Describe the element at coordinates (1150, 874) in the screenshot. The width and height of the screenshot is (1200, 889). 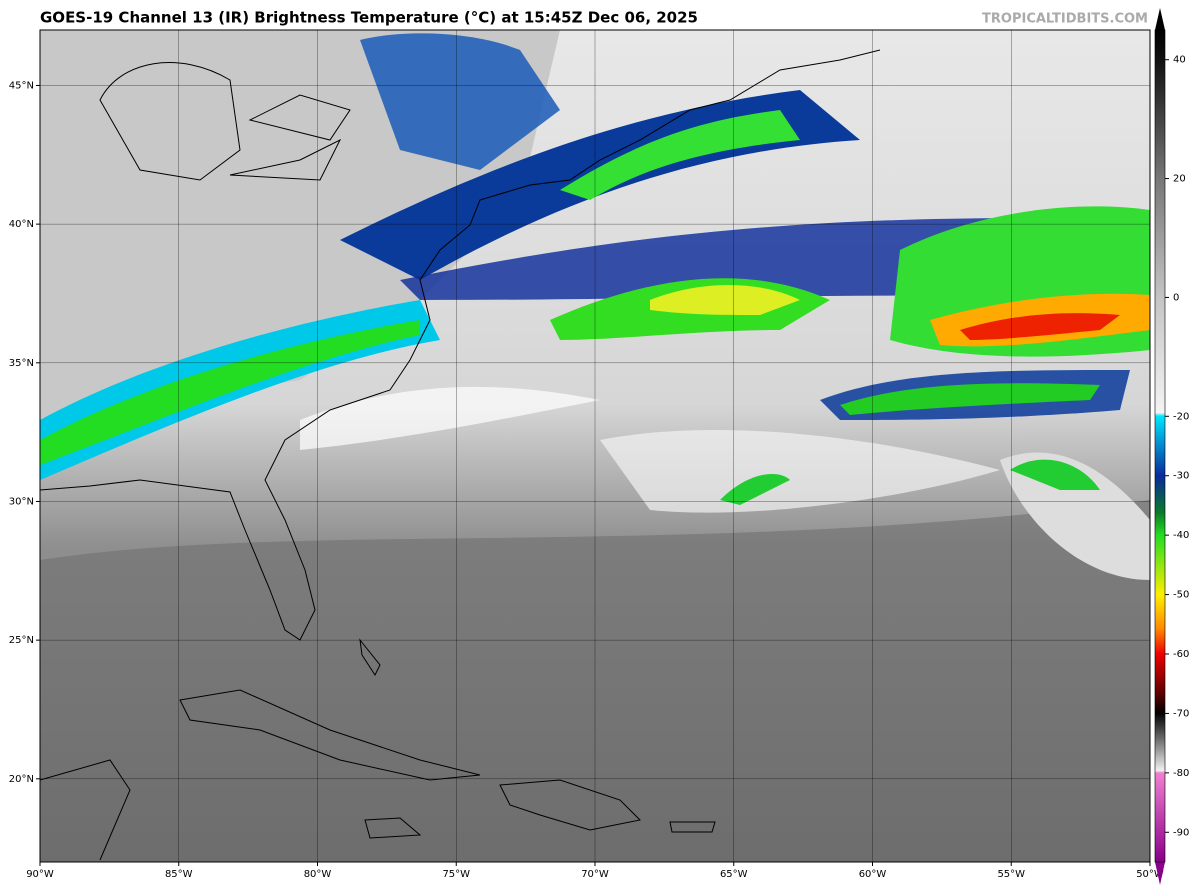
I see `x-tick-label: 50°W` at that location.